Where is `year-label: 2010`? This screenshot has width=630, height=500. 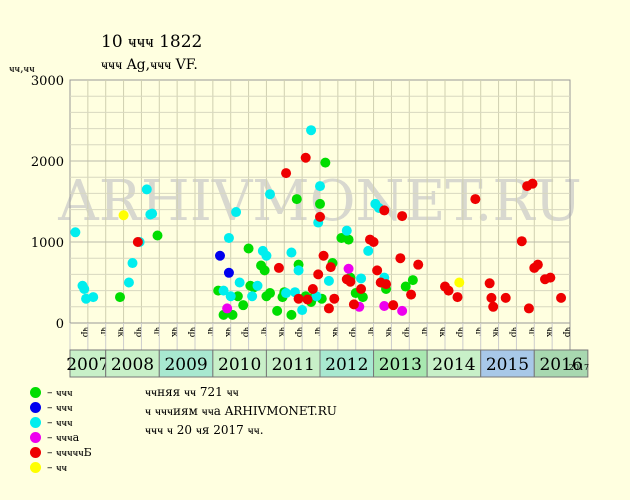
year-label: 2010 is located at coordinates (239, 365).